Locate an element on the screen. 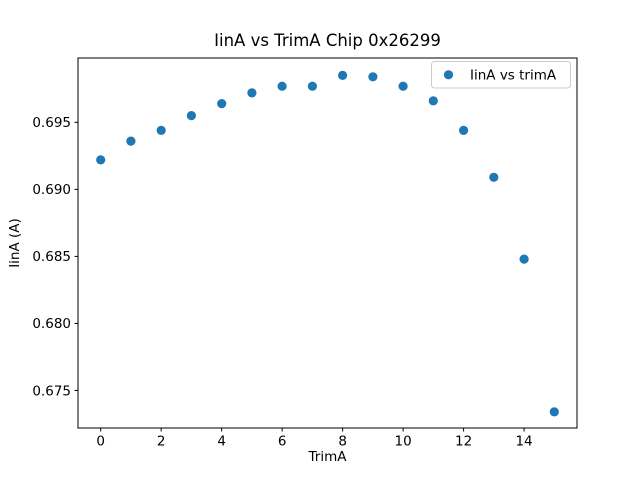 The width and height of the screenshot is (640, 480). legend-box is located at coordinates (501, 75).